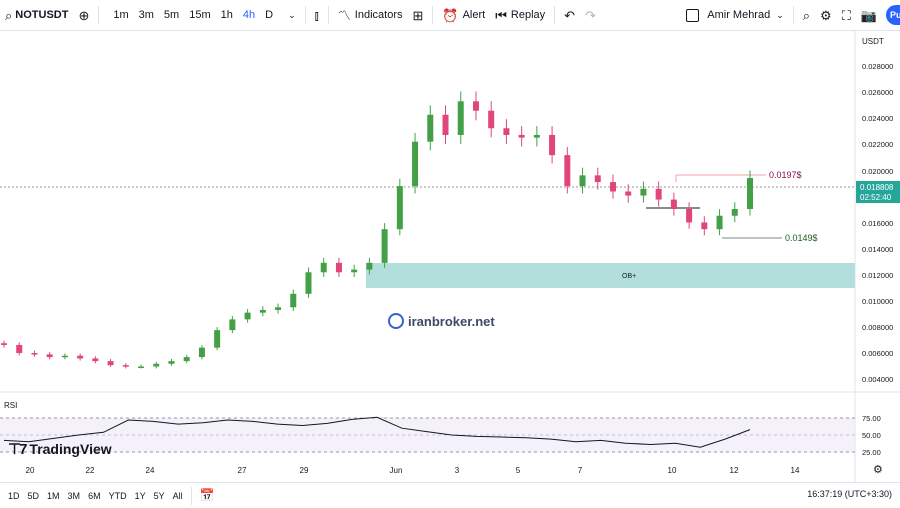 This screenshot has width=900, height=508. I want to click on time-tick: 22, so click(90, 470).